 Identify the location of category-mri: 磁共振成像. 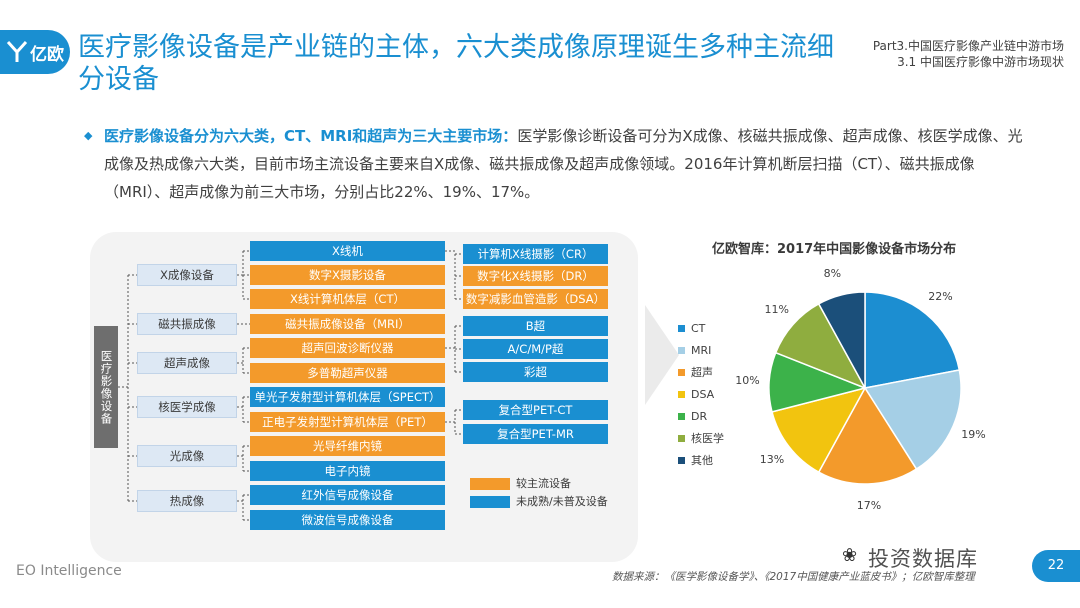
(187, 324).